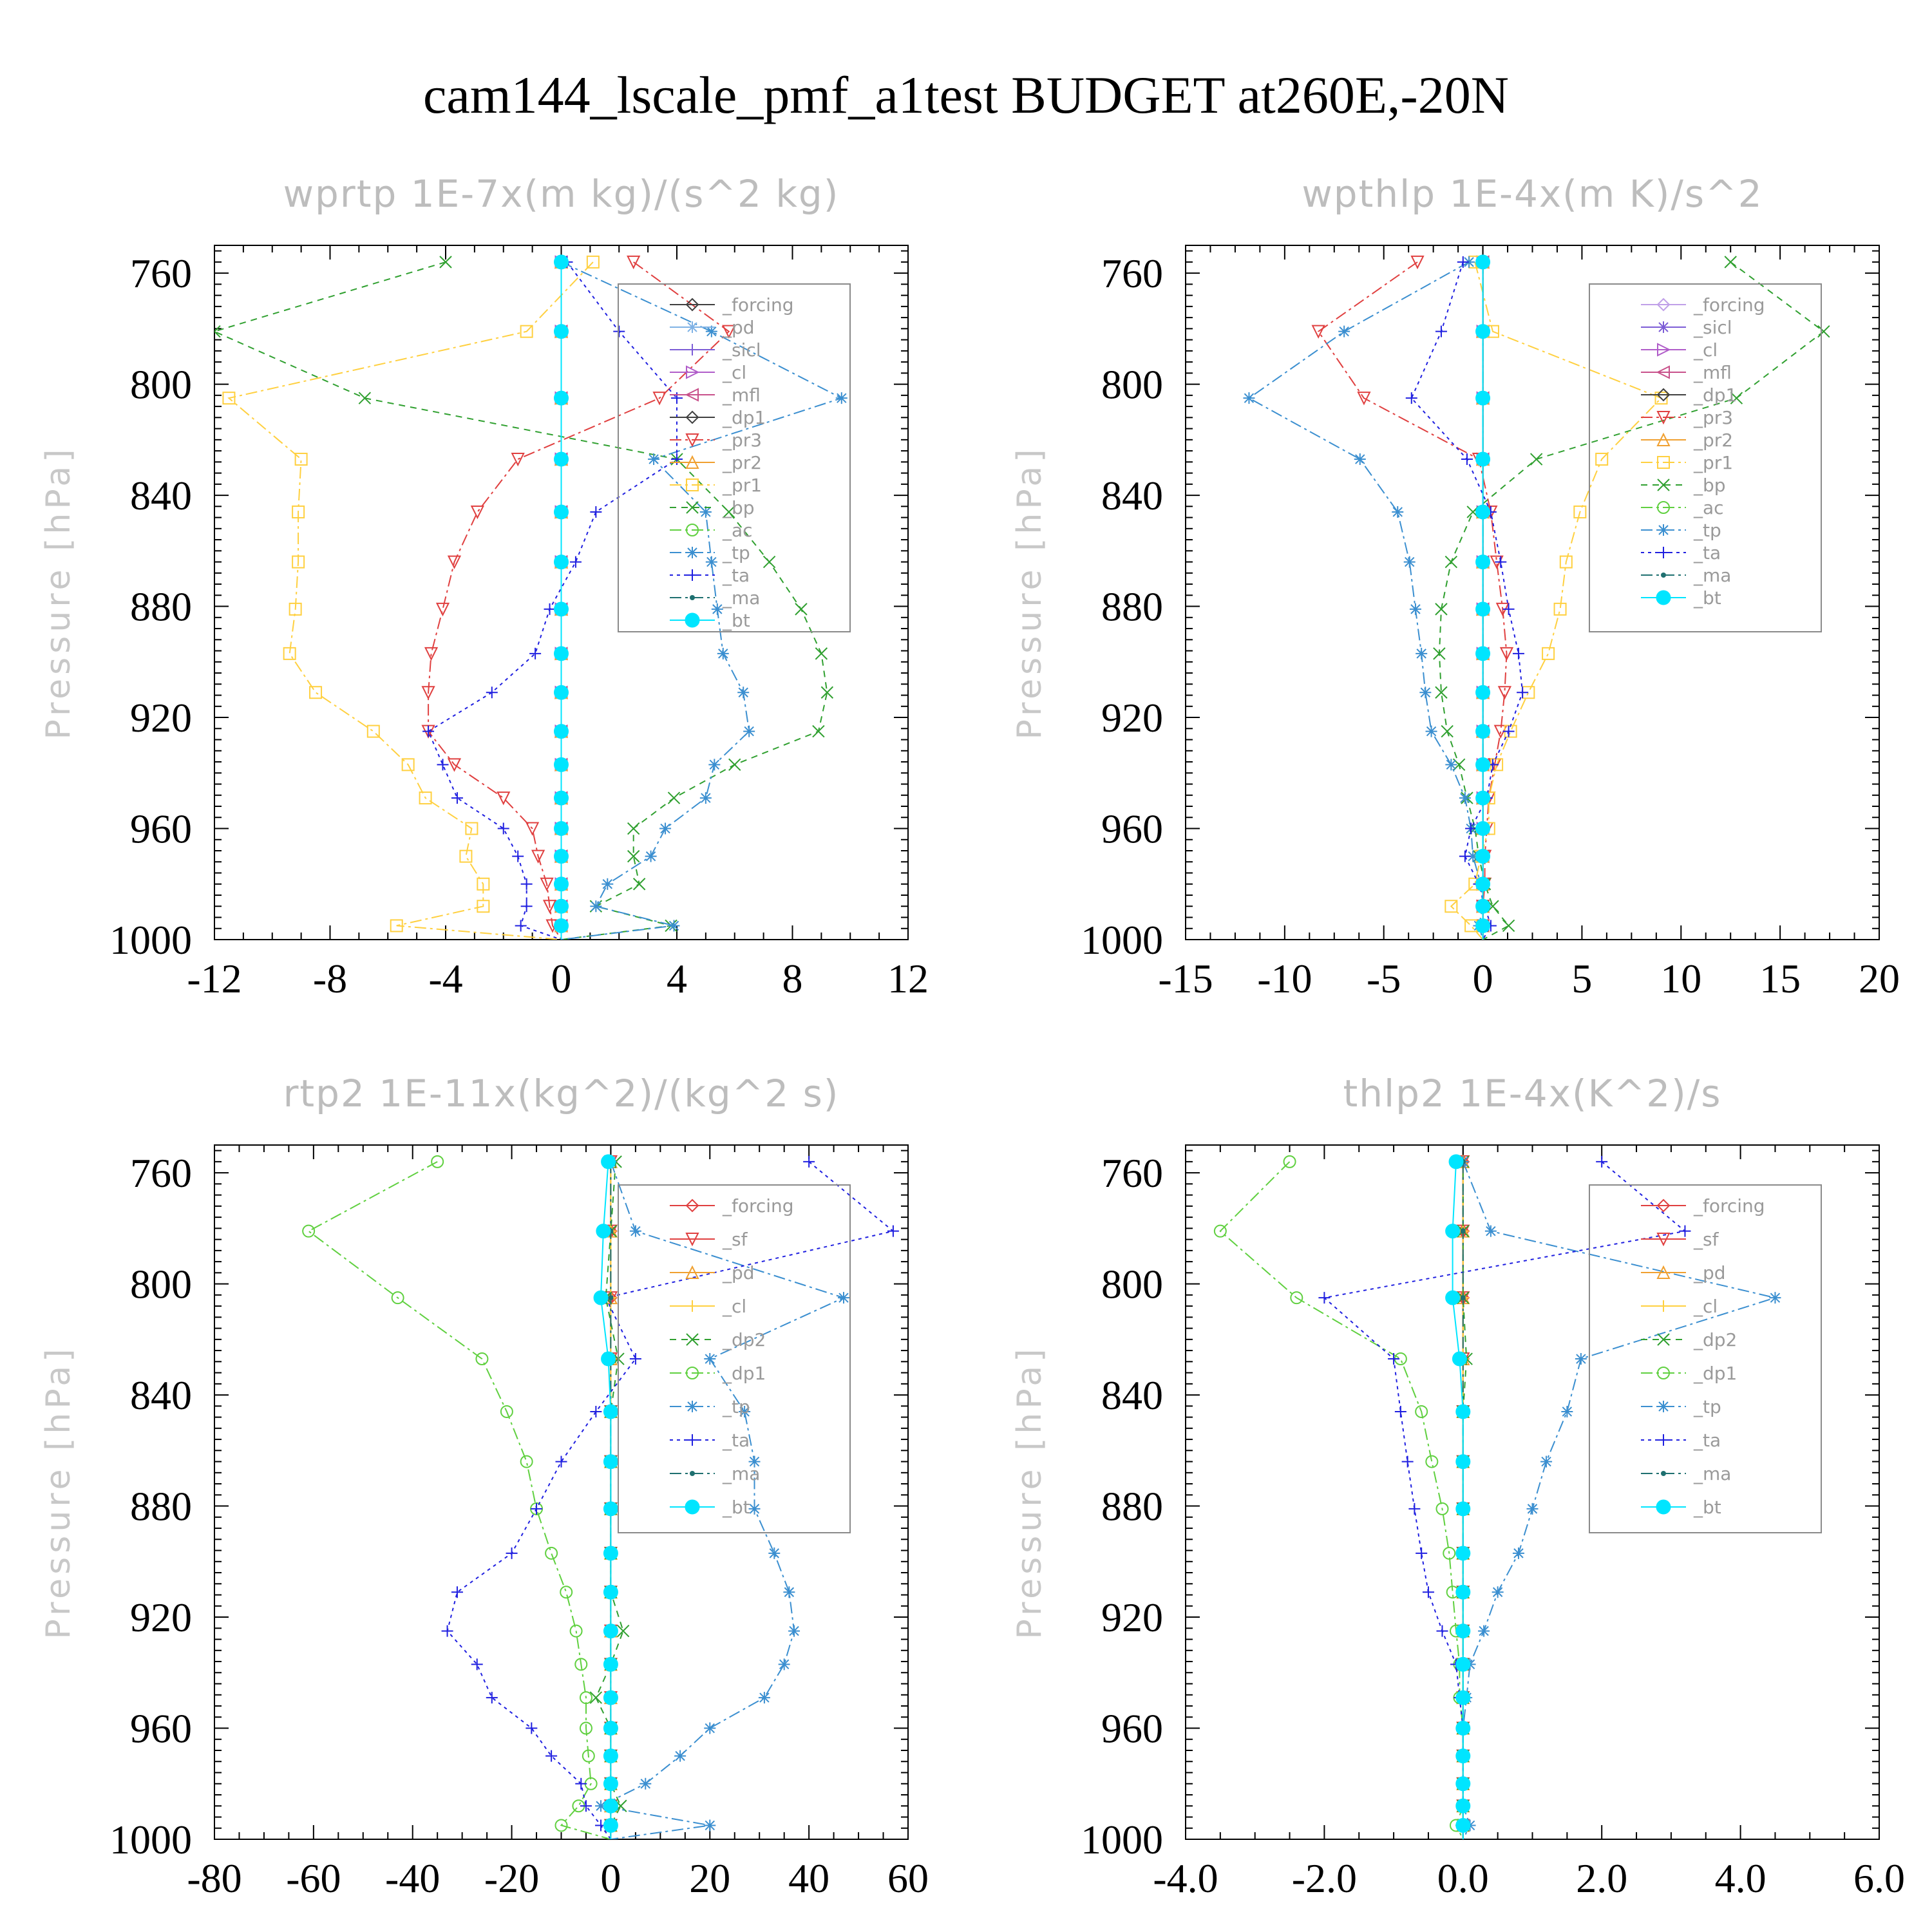 The width and height of the screenshot is (1932, 1932). Describe the element at coordinates (610, 1878) in the screenshot. I see `x-tick-label: 0` at that location.